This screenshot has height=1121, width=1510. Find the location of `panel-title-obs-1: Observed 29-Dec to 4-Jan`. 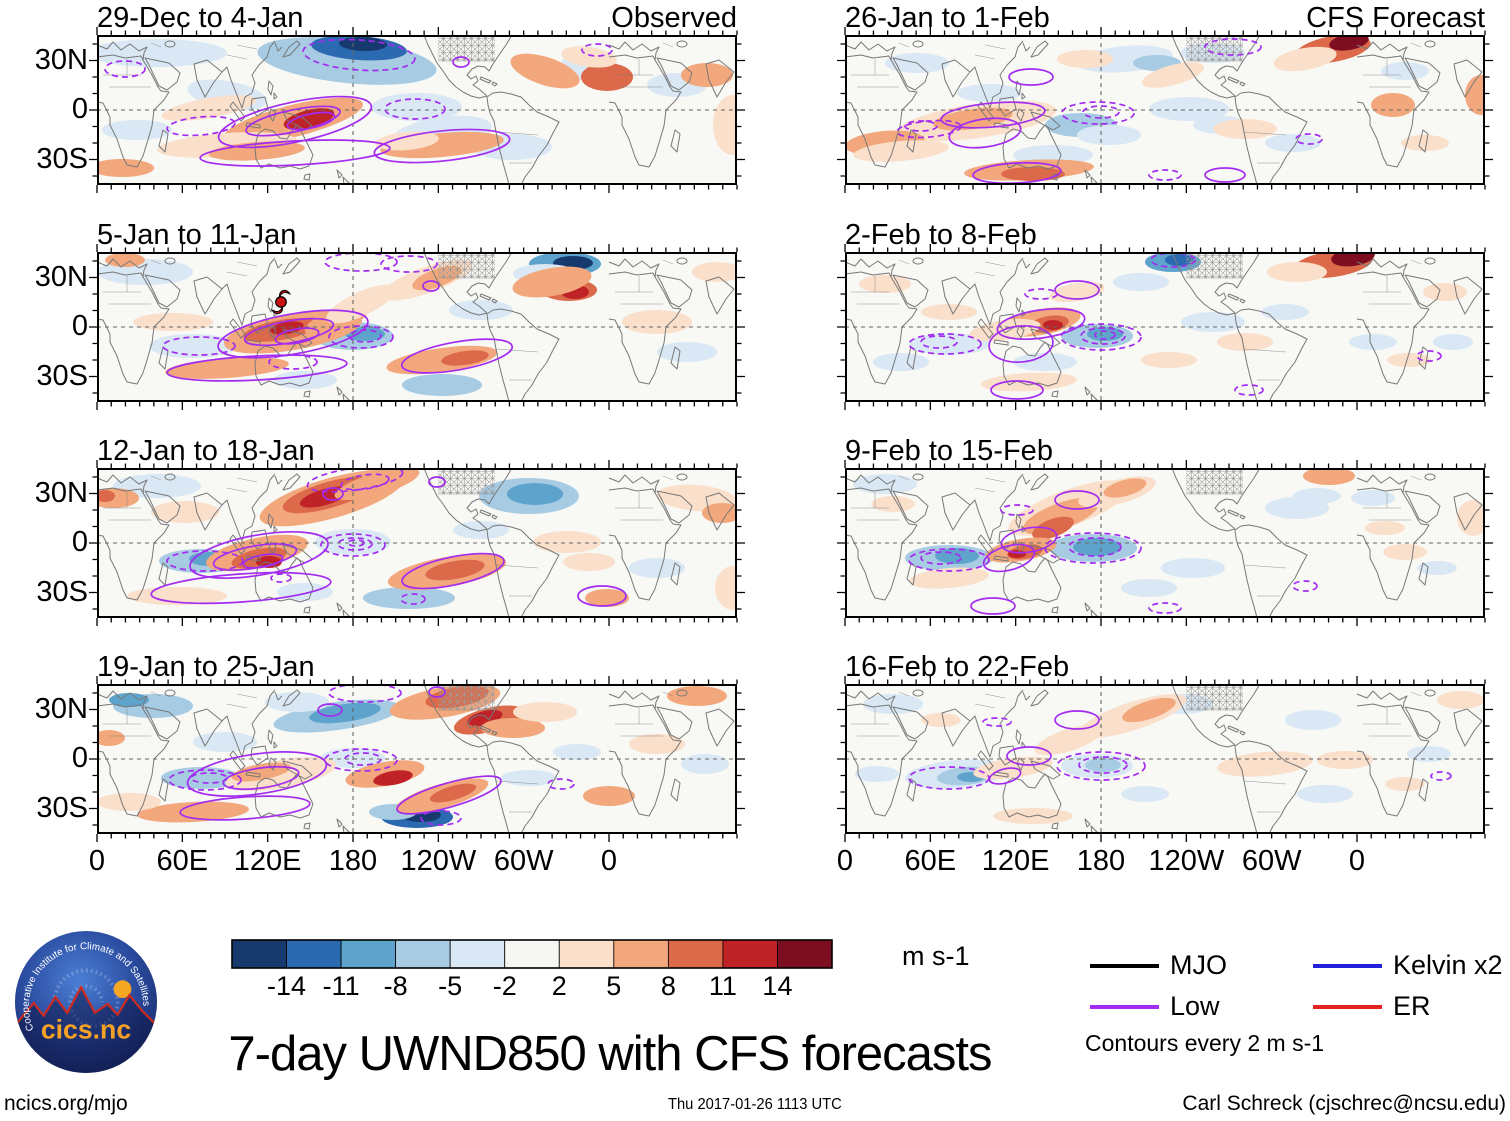

panel-title-obs-1: Observed 29-Dec to 4-Jan is located at coordinates (417, 18).